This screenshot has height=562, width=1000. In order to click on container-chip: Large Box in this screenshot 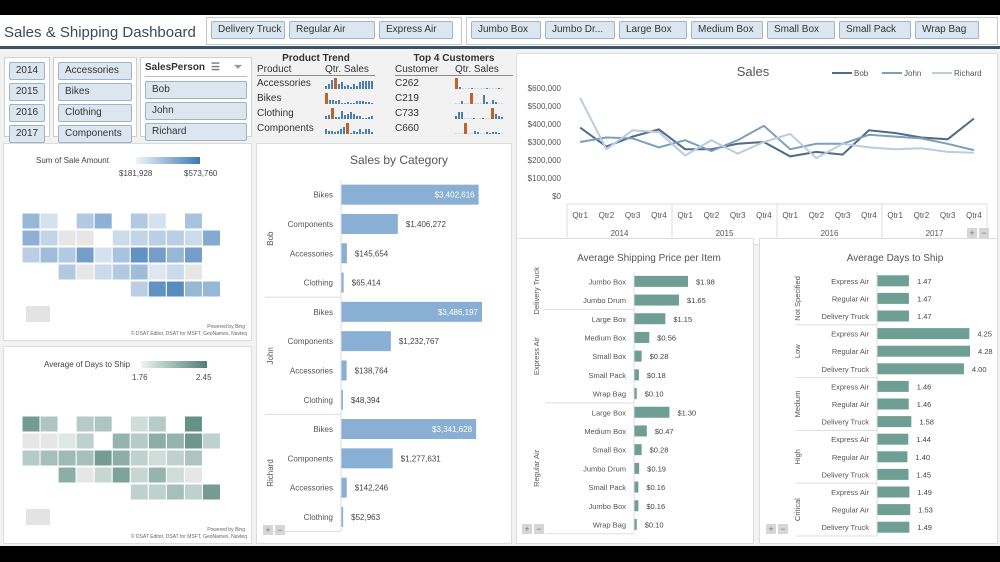, I will do `click(653, 30)`.